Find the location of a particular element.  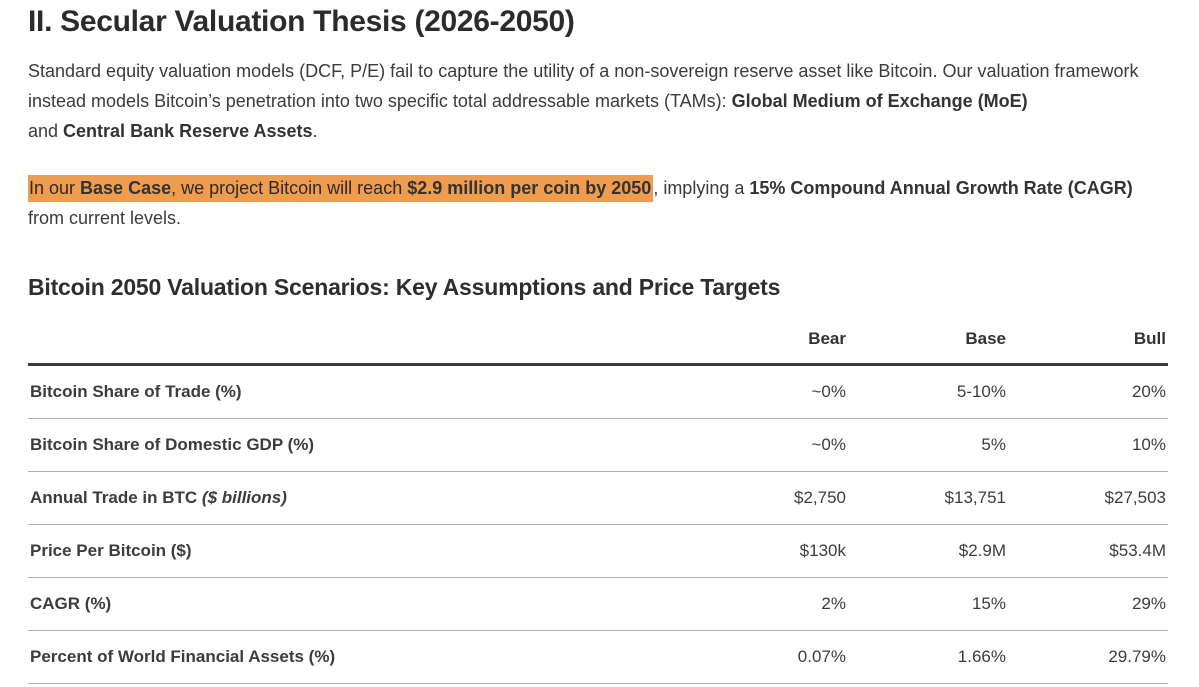

table-header-row: Bear Base Bull is located at coordinates (598, 342).